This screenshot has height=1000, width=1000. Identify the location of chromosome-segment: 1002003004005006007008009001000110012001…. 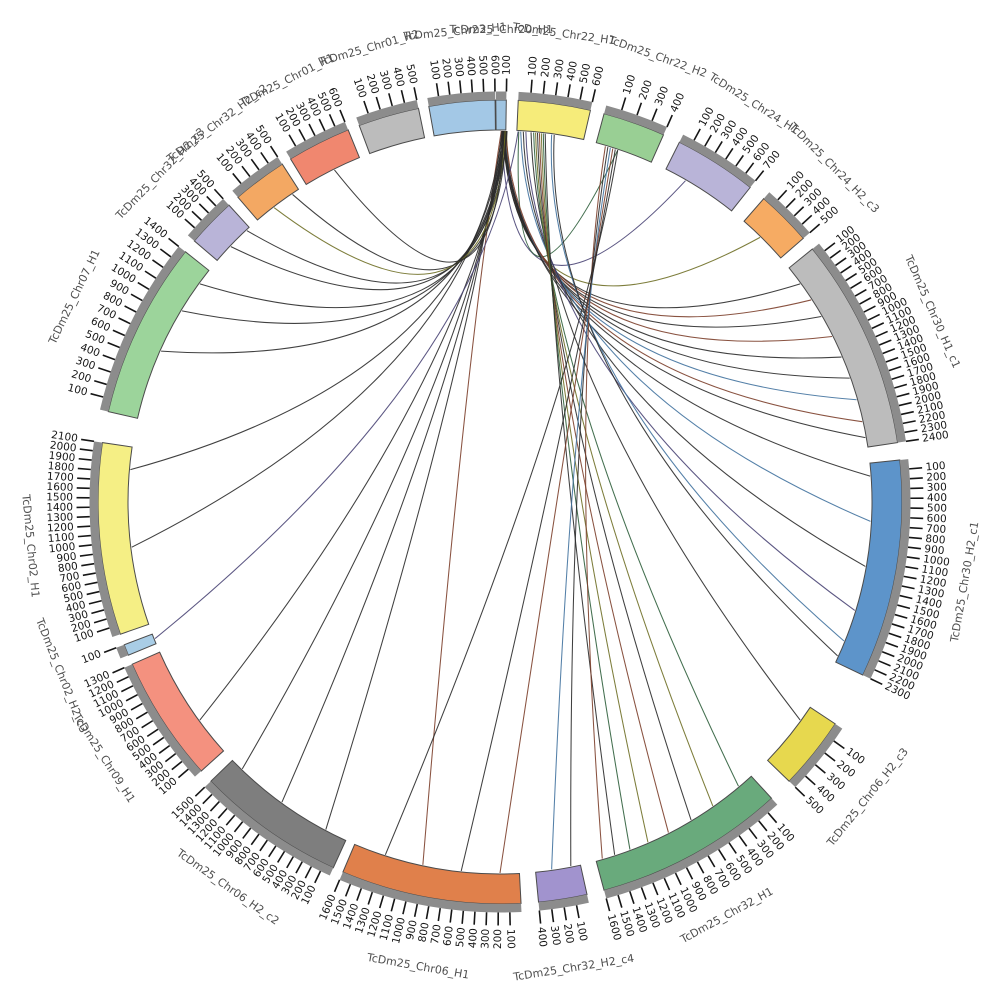
(84, 537).